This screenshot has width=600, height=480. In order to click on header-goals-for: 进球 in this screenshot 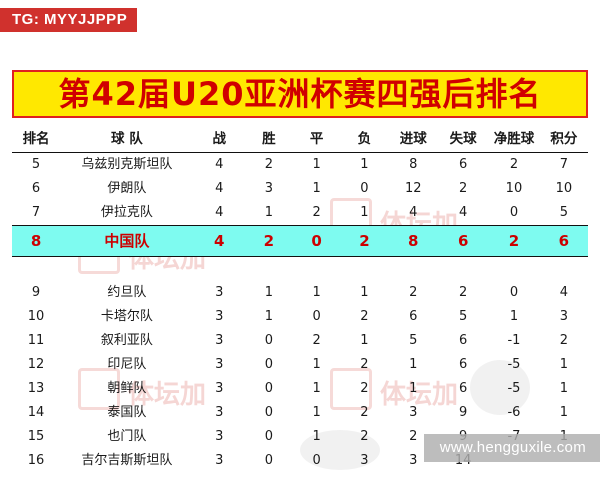, I will do `click(413, 139)`.